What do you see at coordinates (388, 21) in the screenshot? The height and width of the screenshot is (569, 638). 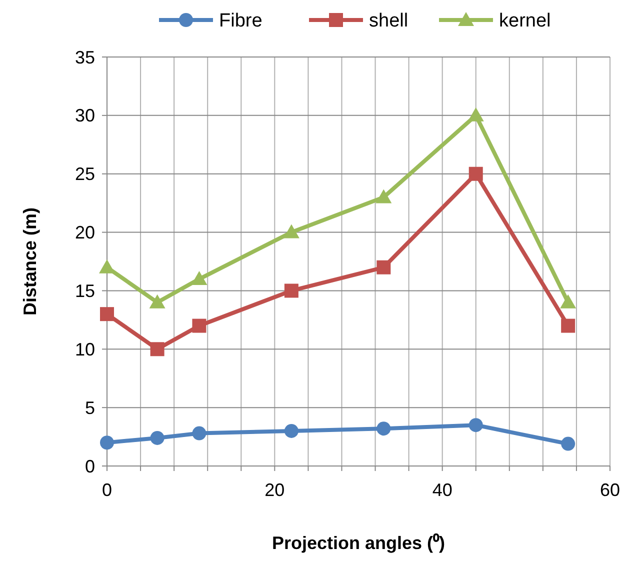 I see `legend-label: shell` at bounding box center [388, 21].